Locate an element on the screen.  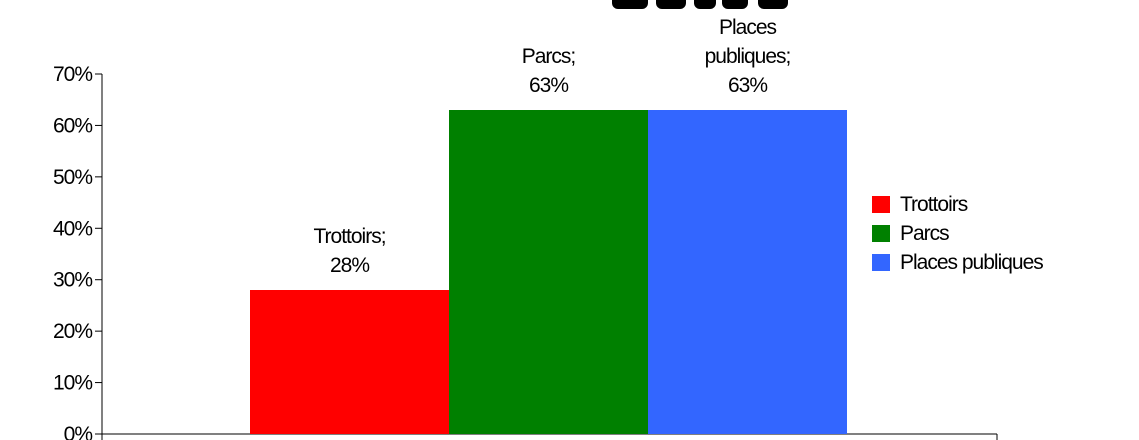
data-label-parcs: 63% is located at coordinates (548, 85).